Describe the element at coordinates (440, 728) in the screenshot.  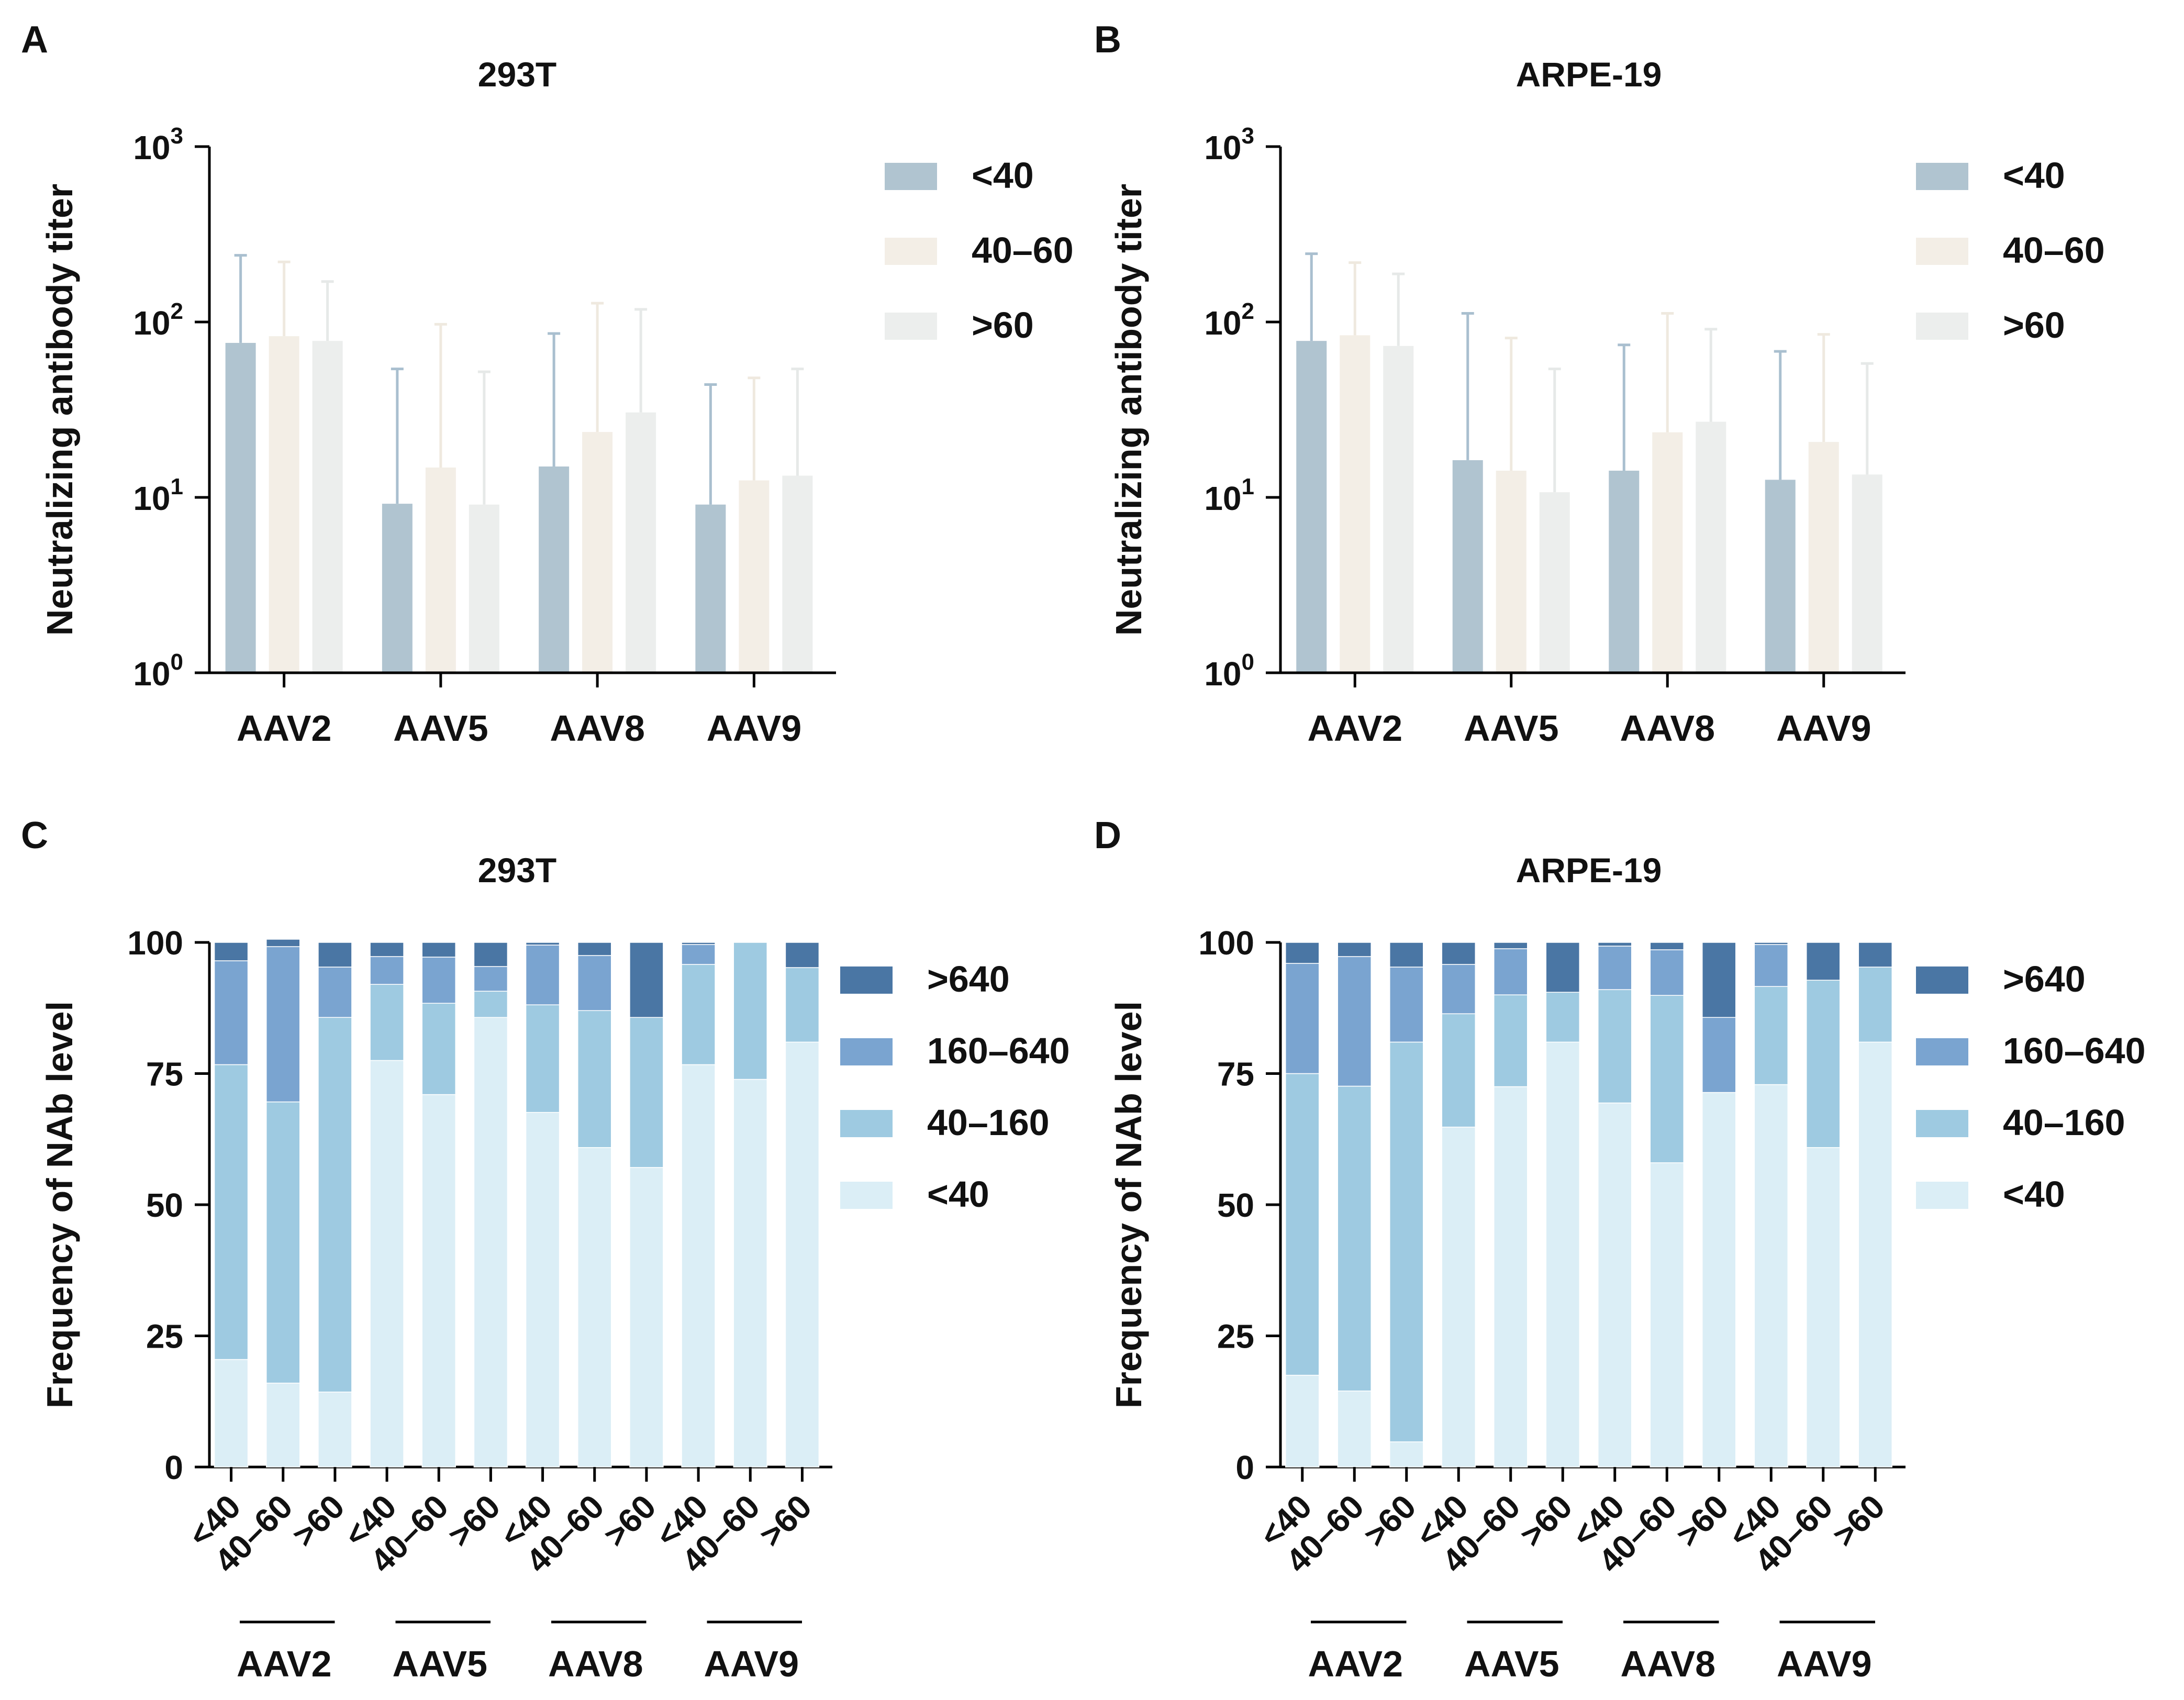
I see `x-category-label: AAV5` at that location.